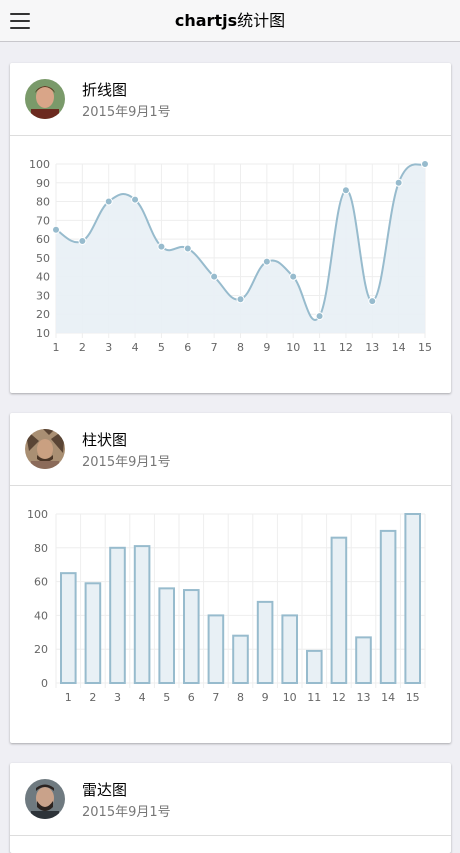 Image resolution: width=460 pixels, height=853 pixels. I want to click on y-tick-label: 90, so click(43, 183).